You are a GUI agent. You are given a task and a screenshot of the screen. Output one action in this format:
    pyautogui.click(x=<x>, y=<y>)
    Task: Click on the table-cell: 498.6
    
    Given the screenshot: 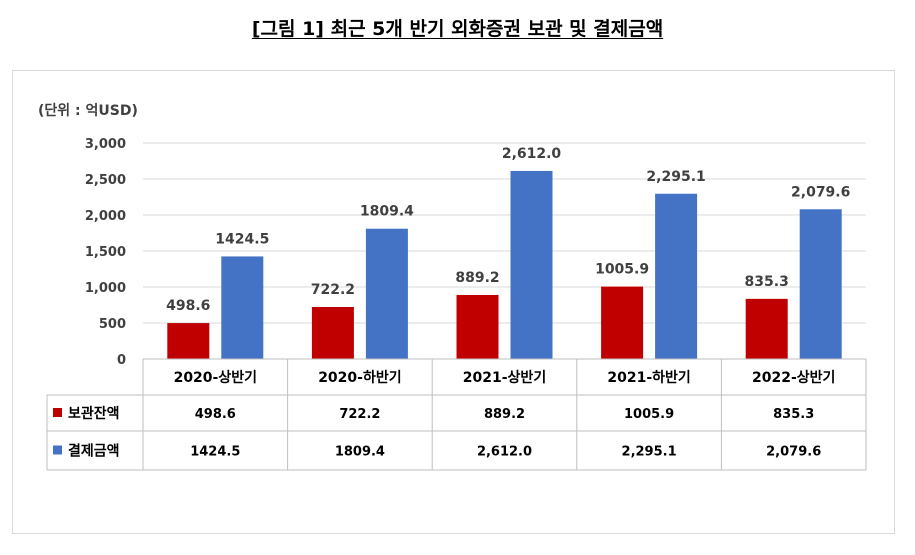 What is the action you would take?
    pyautogui.click(x=215, y=414)
    